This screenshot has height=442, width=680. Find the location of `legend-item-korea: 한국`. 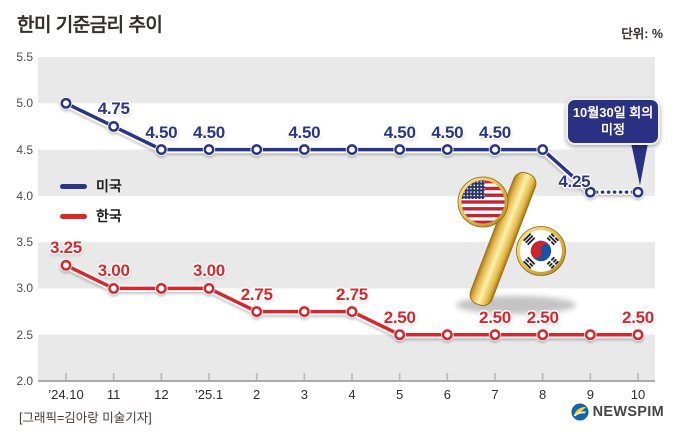

legend-item-korea: 한국 is located at coordinates (91, 216).